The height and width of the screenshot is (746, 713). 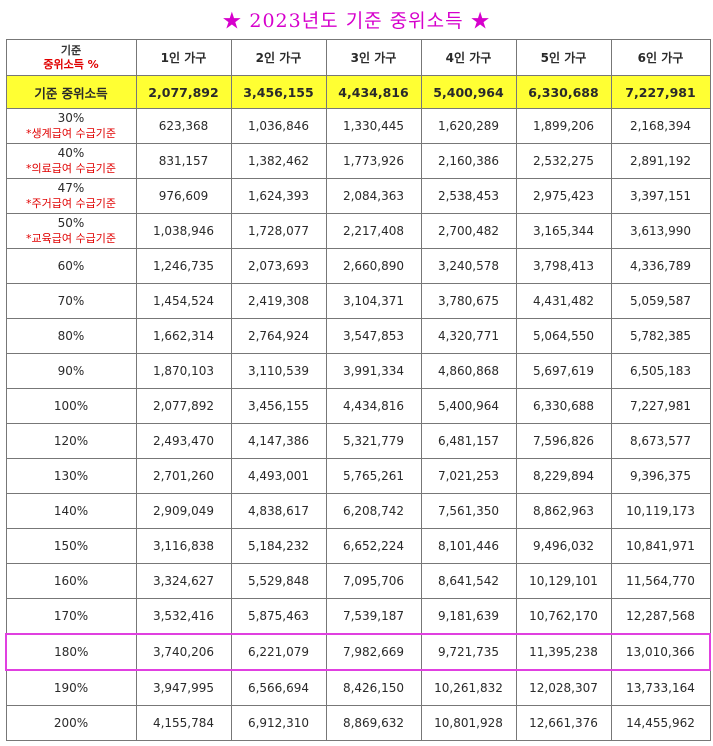 What do you see at coordinates (468, 441) in the screenshot?
I see `table-cell: 6,481,157` at bounding box center [468, 441].